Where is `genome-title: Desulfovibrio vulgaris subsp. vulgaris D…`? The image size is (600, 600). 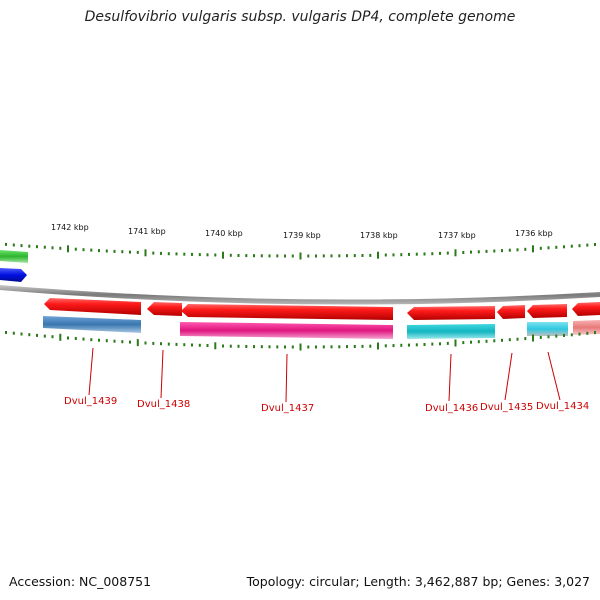
genome-title: Desulfovibrio vulgaris subsp. vulgaris D… is located at coordinates (300, 17).